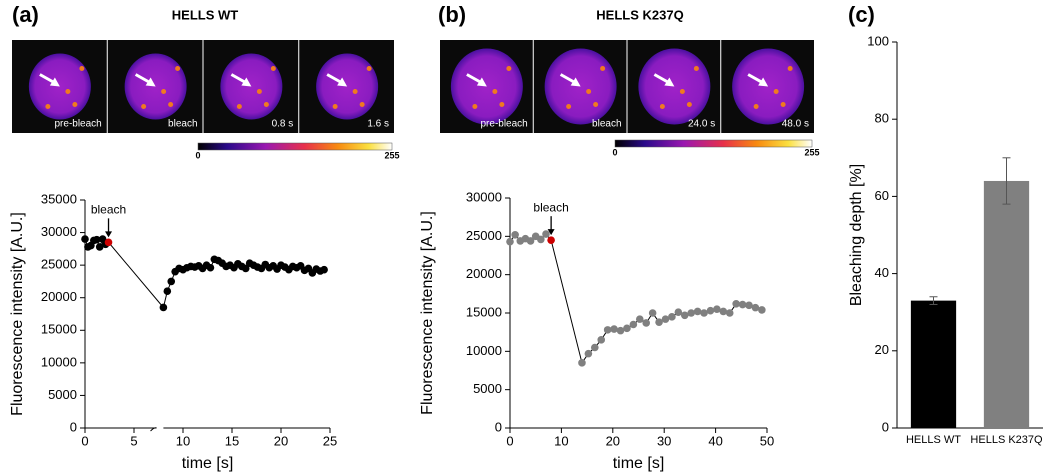  What do you see at coordinates (639, 14) in the screenshot?
I see `panel-title: HELLS K237Q` at bounding box center [639, 14].